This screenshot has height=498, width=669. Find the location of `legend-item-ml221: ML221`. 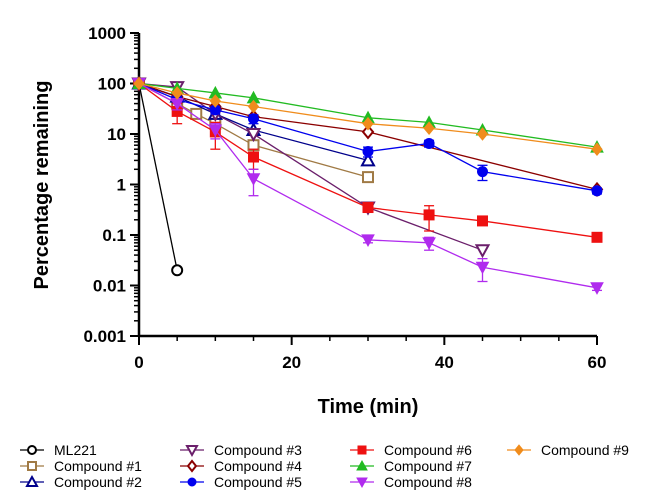

legend-item-ml221: ML221 is located at coordinates (58, 450).